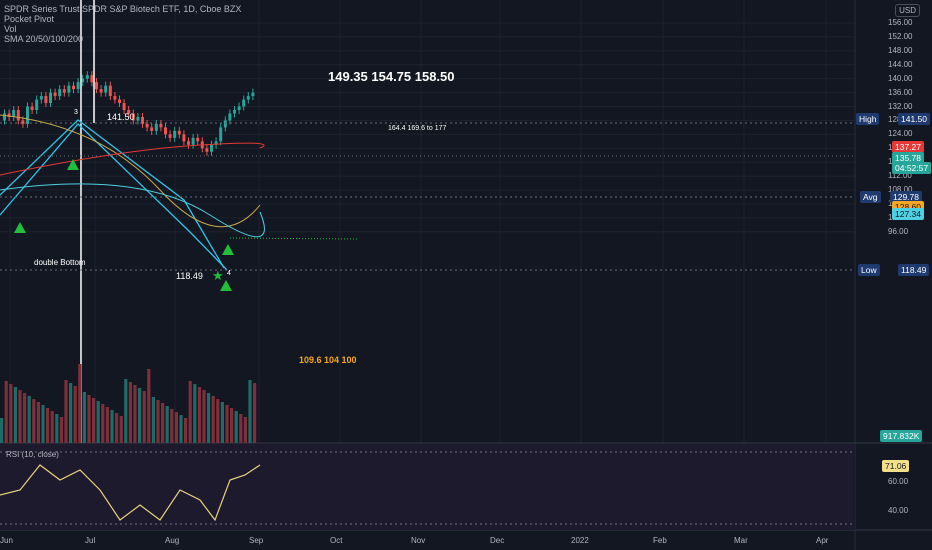 This screenshot has height=550, width=932. Describe the element at coordinates (44, 39) in the screenshot. I see `legend-sma: SMA 20/50/100/200` at that location.